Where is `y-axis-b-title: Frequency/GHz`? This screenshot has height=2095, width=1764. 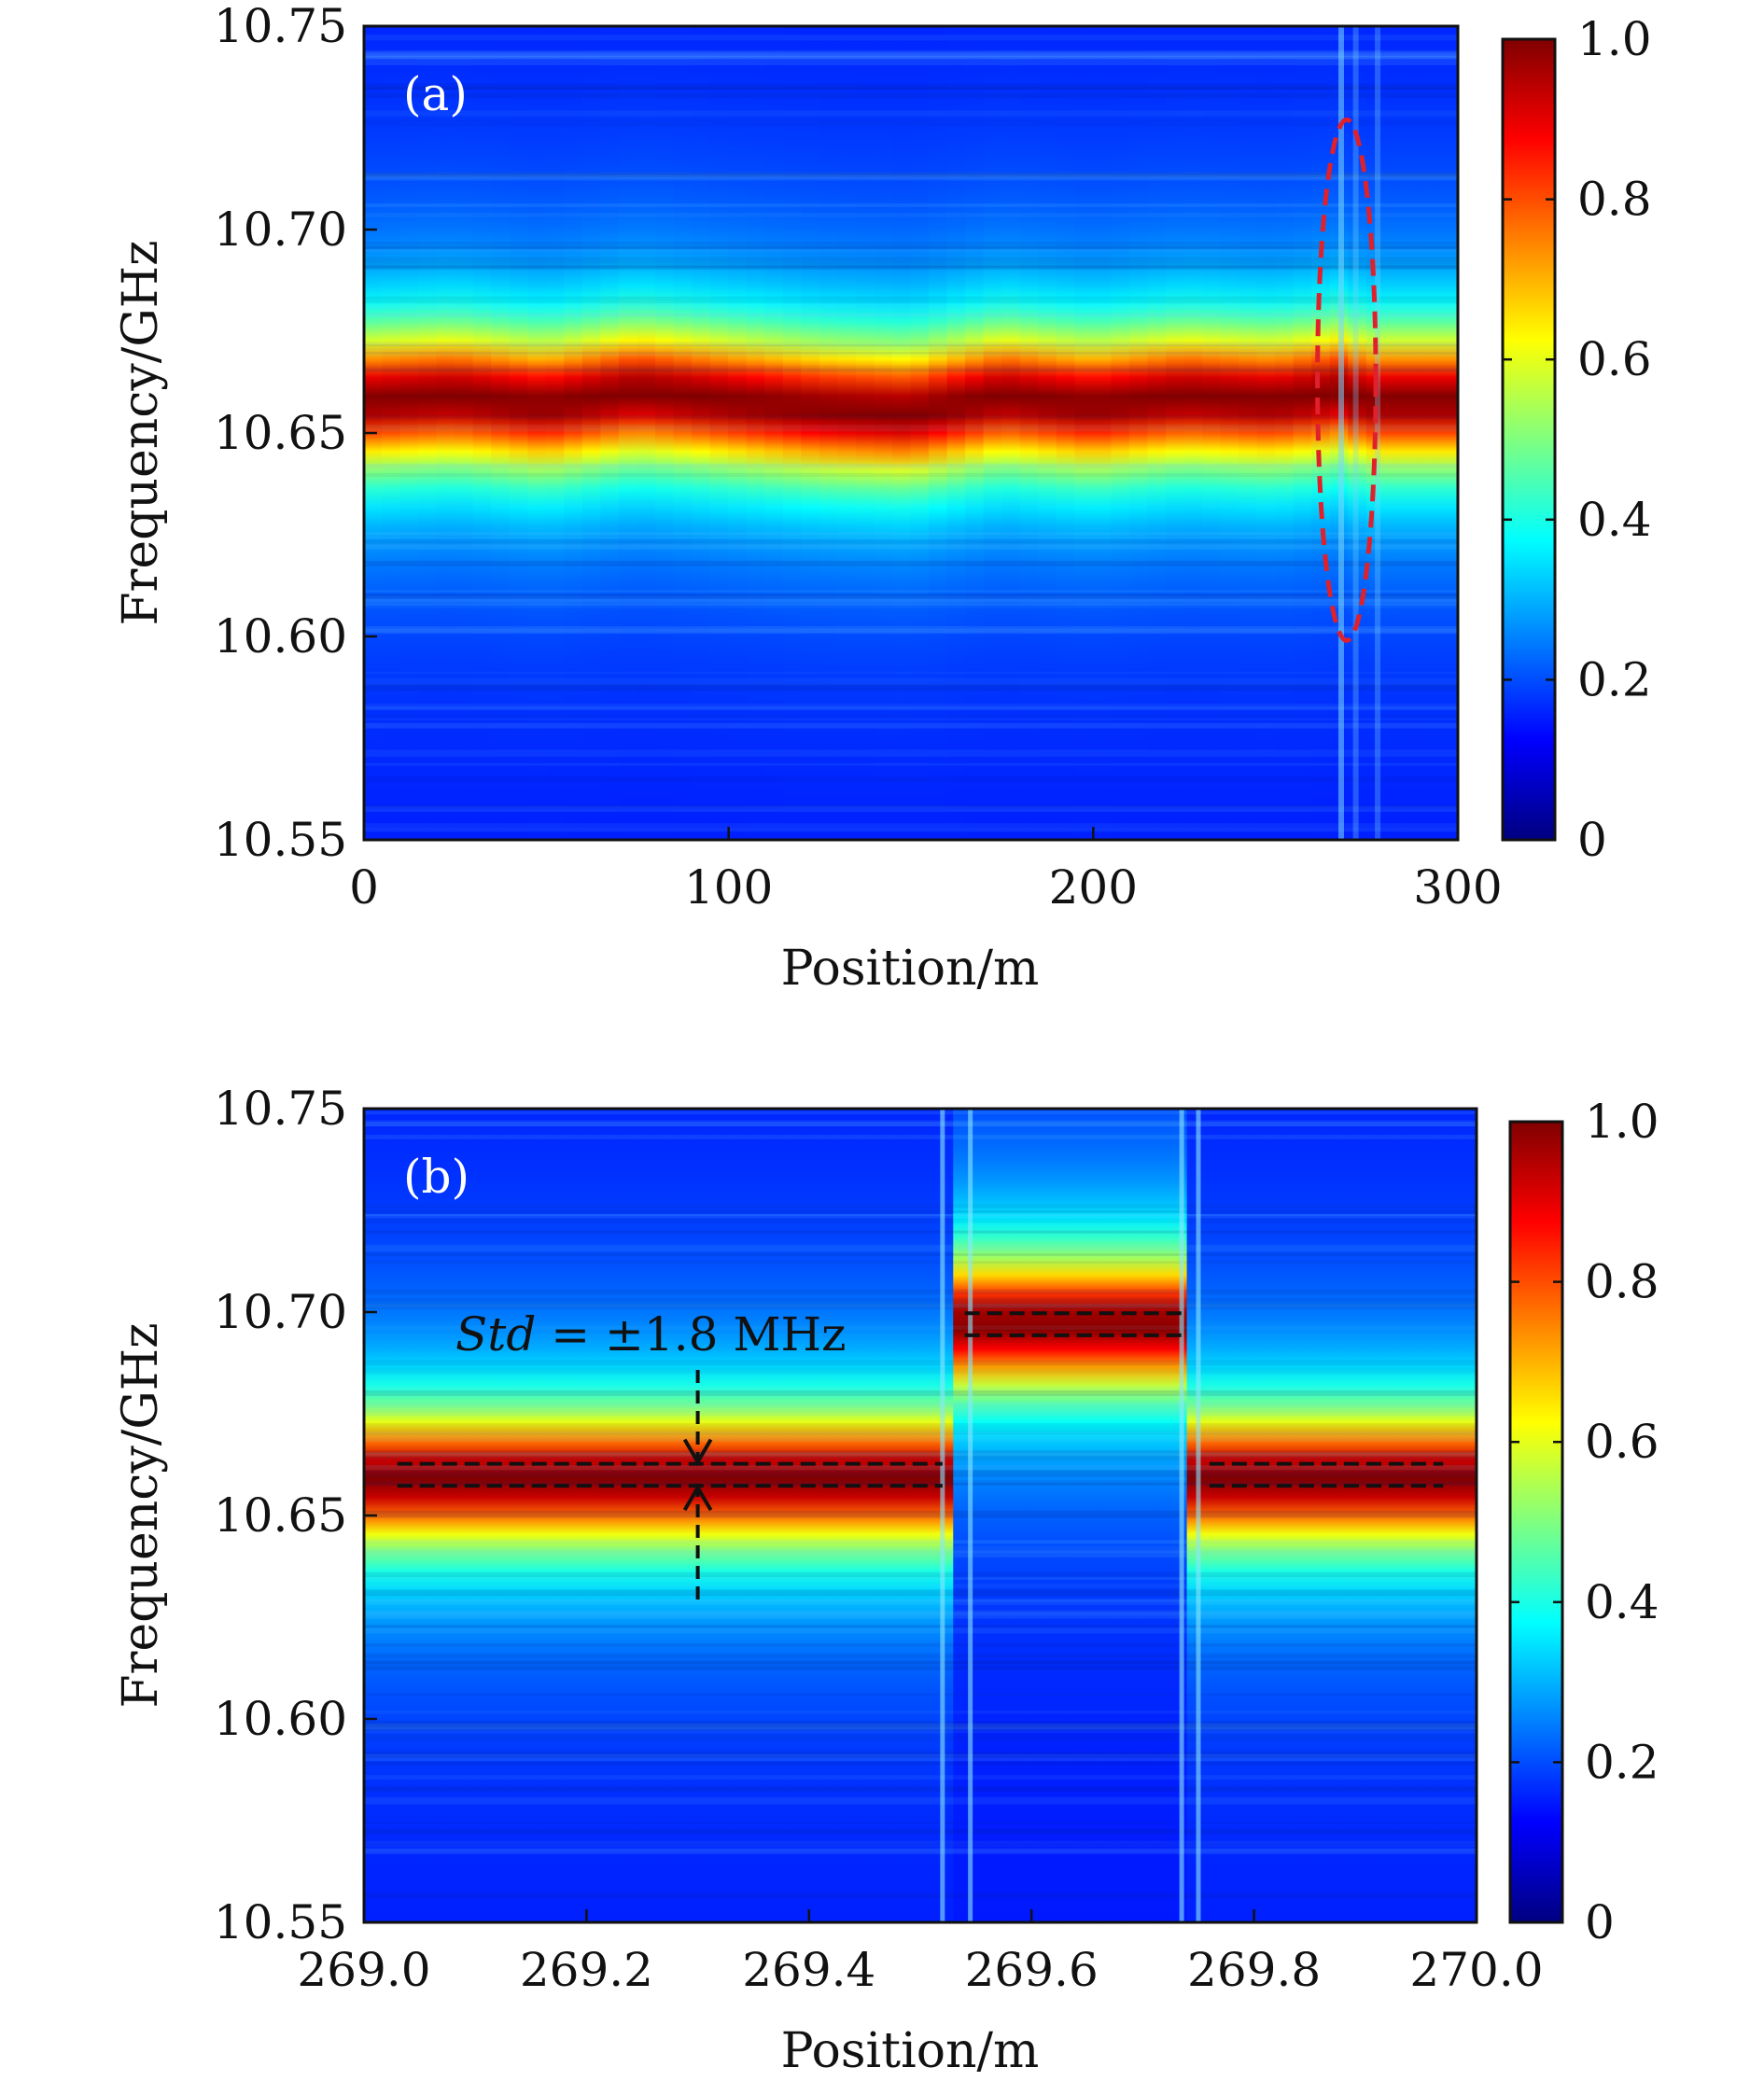
y-axis-b-title: Frequency/GHz is located at coordinates (141, 1515).